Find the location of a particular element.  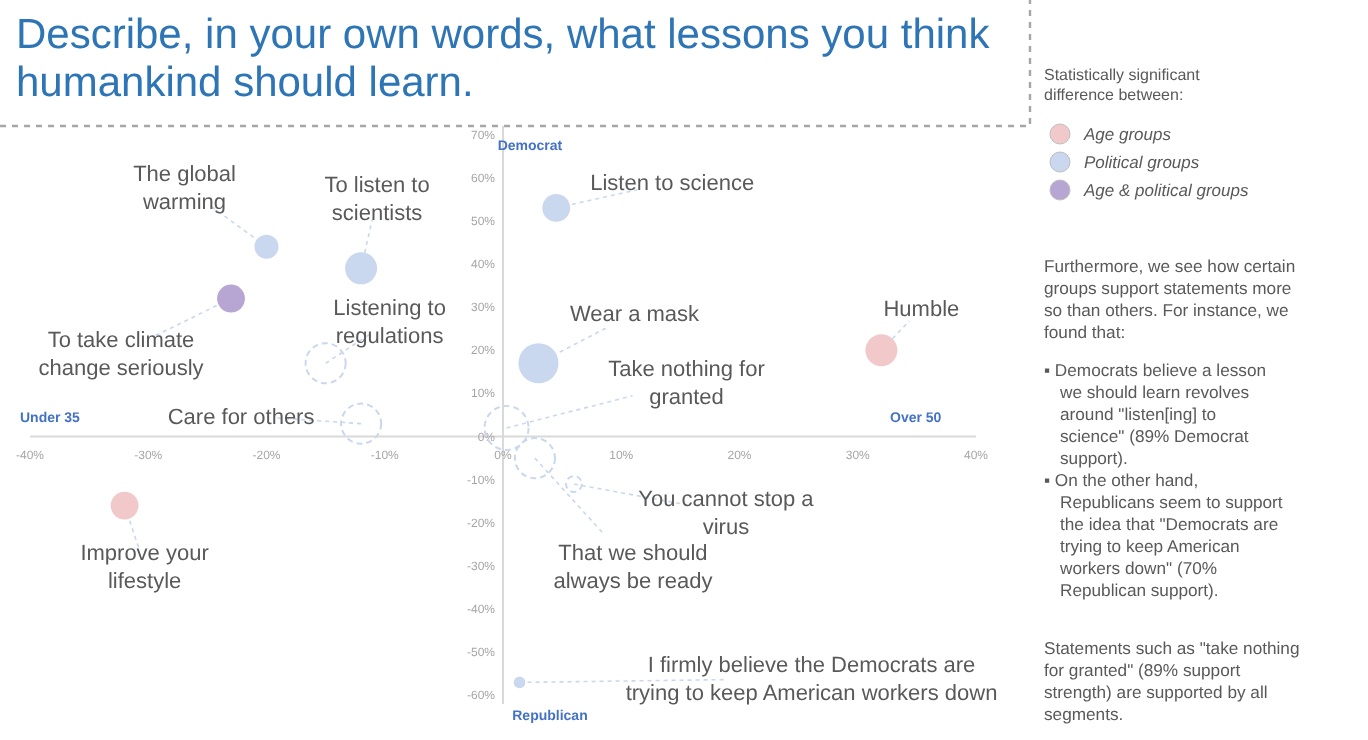

text: Furthermore, we see how certain groups support statements more so than others. For instance, we found that: is located at coordinates (1170, 299).